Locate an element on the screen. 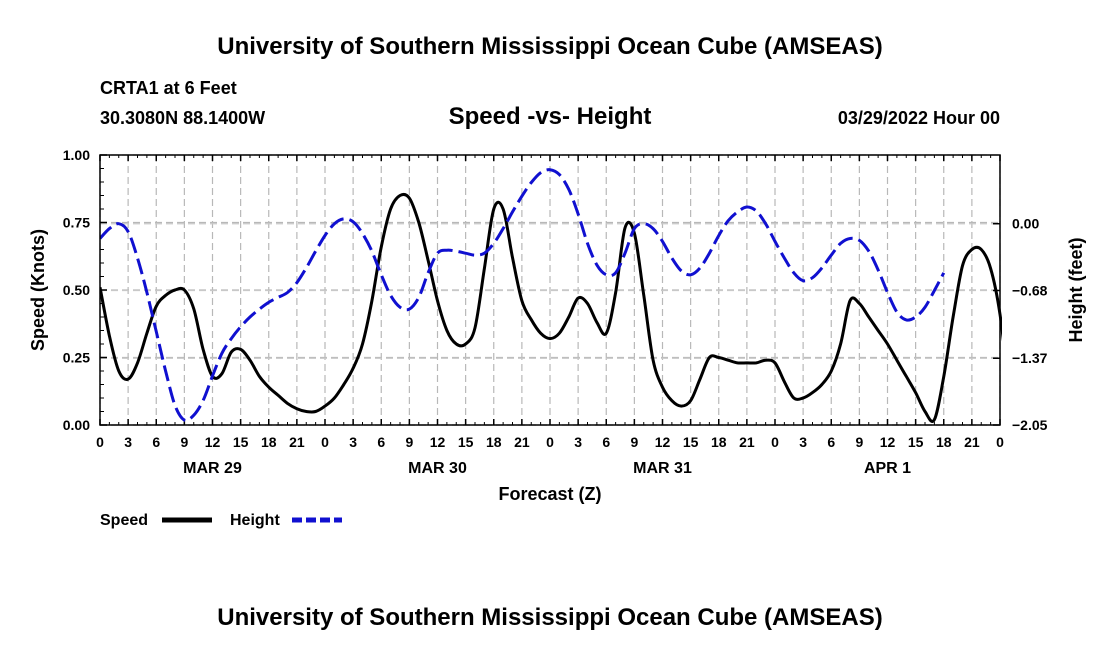  y-tick-label: 1.00 is located at coordinates (76, 155).